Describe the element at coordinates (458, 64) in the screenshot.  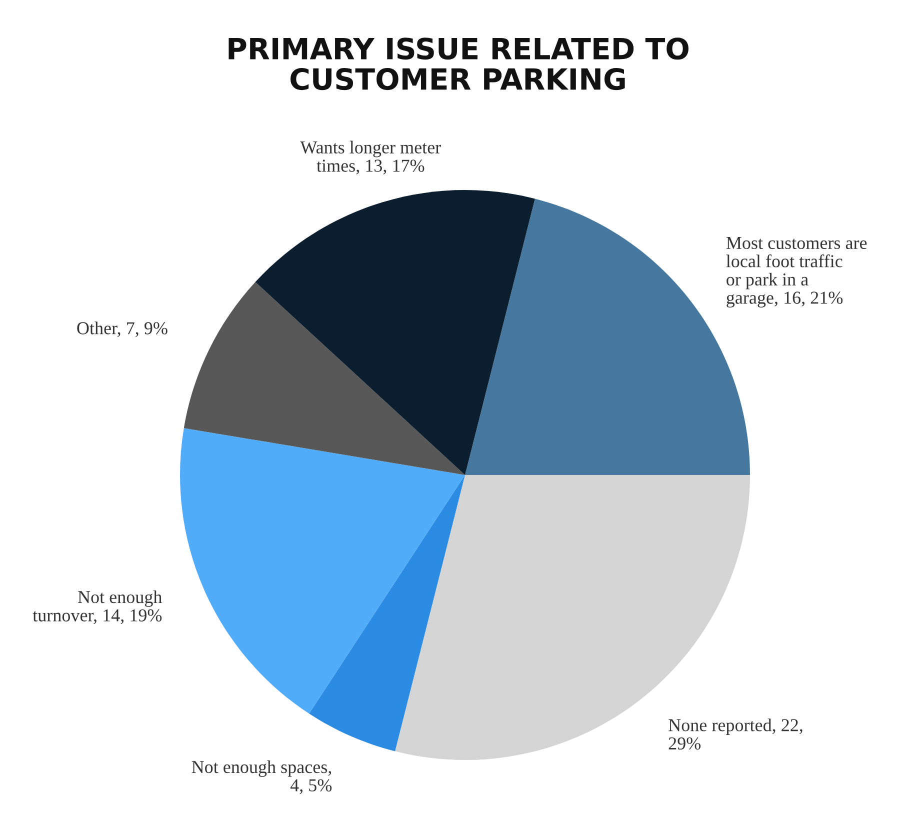
I see `chart-title: PRIMARY ISSUE RELATED TO CUSTOMER PARKING` at that location.